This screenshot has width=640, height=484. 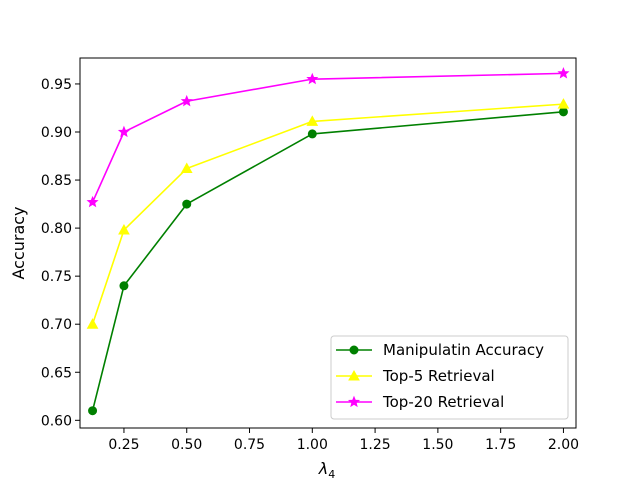 What do you see at coordinates (437, 445) in the screenshot?
I see `x-tick-label: 1.50` at bounding box center [437, 445].